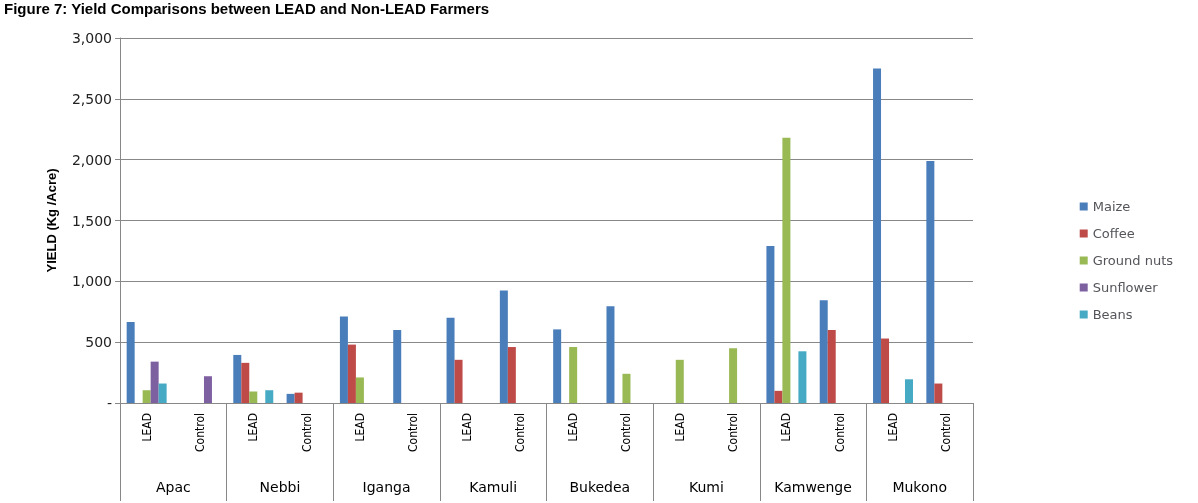  What do you see at coordinates (1133, 260) in the screenshot?
I see `legend-label: Ground nuts` at bounding box center [1133, 260].